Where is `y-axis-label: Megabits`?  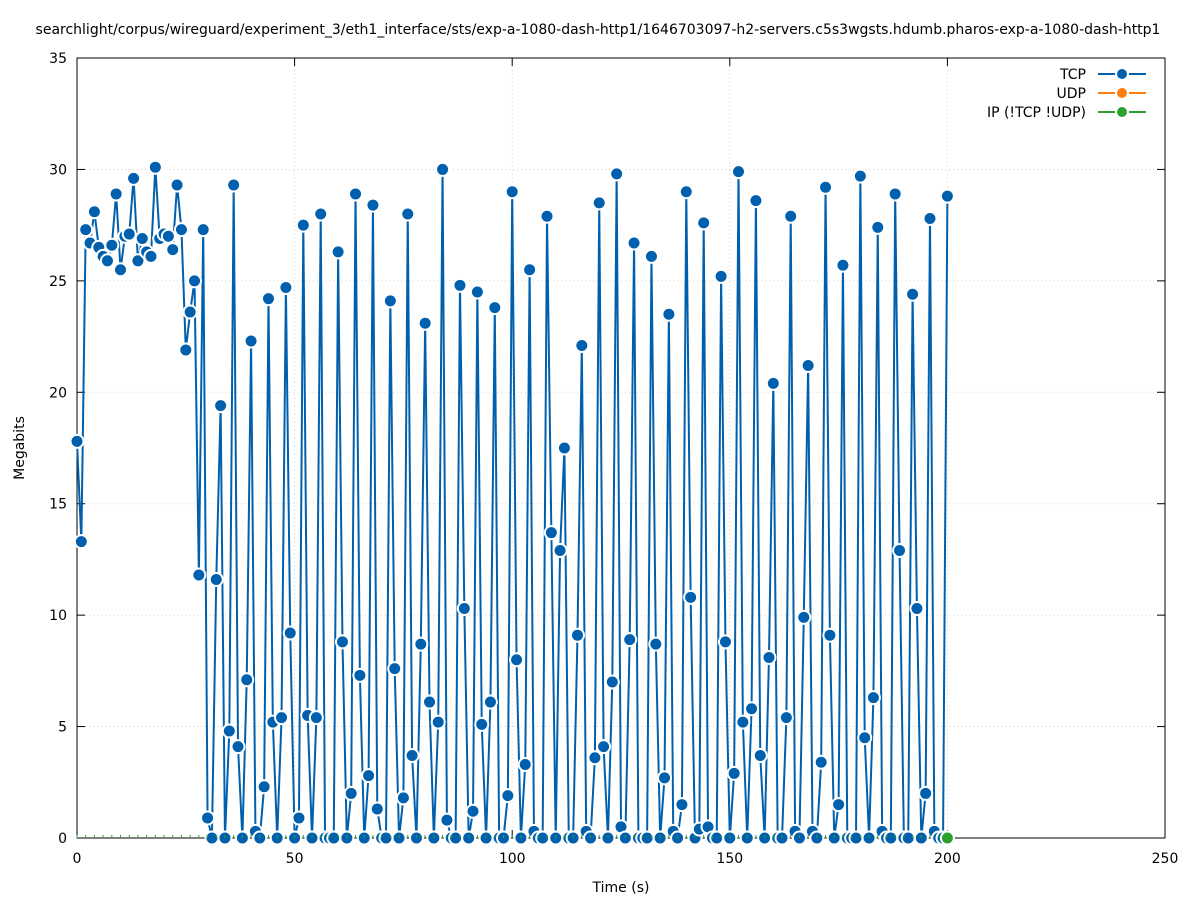 y-axis-label: Megabits is located at coordinates (20, 448).